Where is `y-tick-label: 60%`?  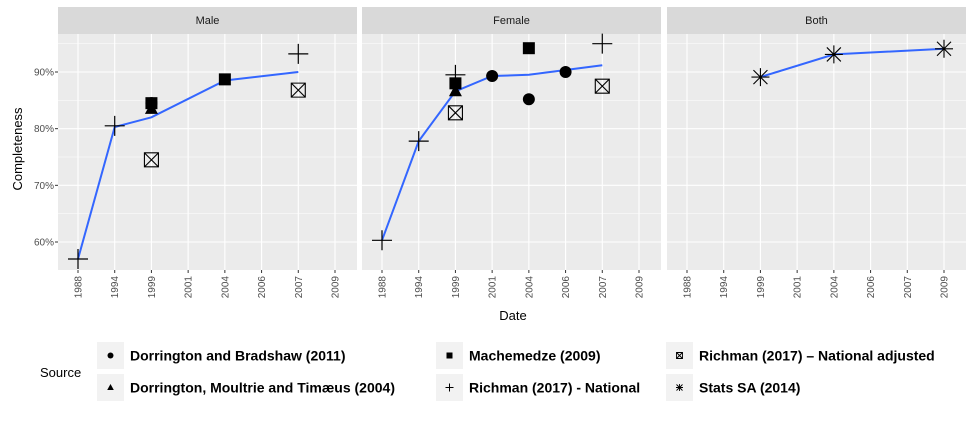 y-tick-label: 60% is located at coordinates (44, 243).